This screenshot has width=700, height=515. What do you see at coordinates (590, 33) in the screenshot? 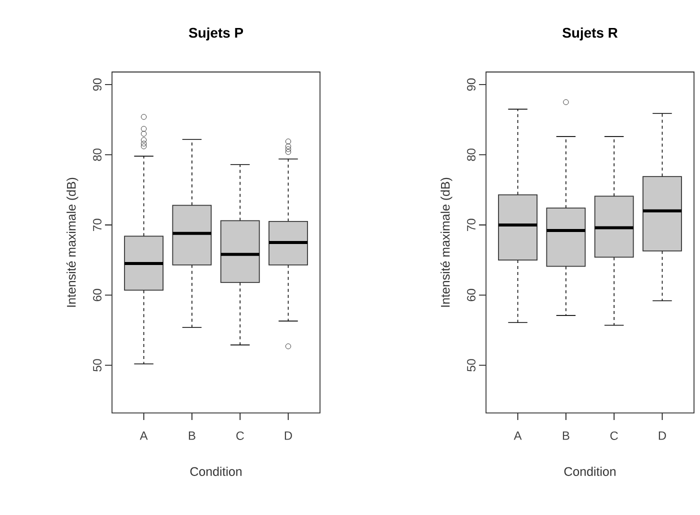
I see `chart-title: Sujets R` at bounding box center [590, 33].